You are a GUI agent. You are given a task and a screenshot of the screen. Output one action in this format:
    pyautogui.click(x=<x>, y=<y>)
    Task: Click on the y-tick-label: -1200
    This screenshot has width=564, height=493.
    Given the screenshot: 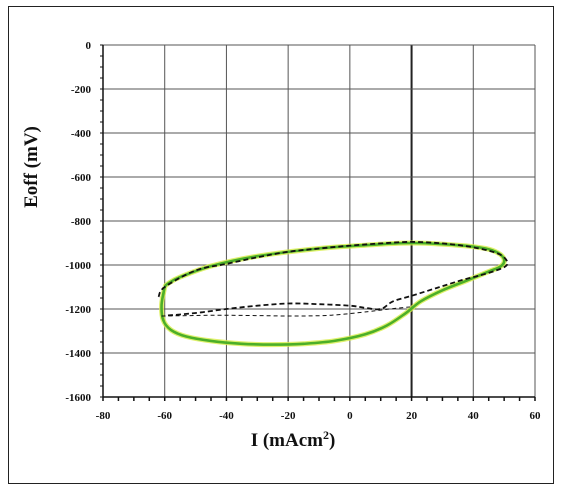 What is the action you would take?
    pyautogui.click(x=78, y=310)
    